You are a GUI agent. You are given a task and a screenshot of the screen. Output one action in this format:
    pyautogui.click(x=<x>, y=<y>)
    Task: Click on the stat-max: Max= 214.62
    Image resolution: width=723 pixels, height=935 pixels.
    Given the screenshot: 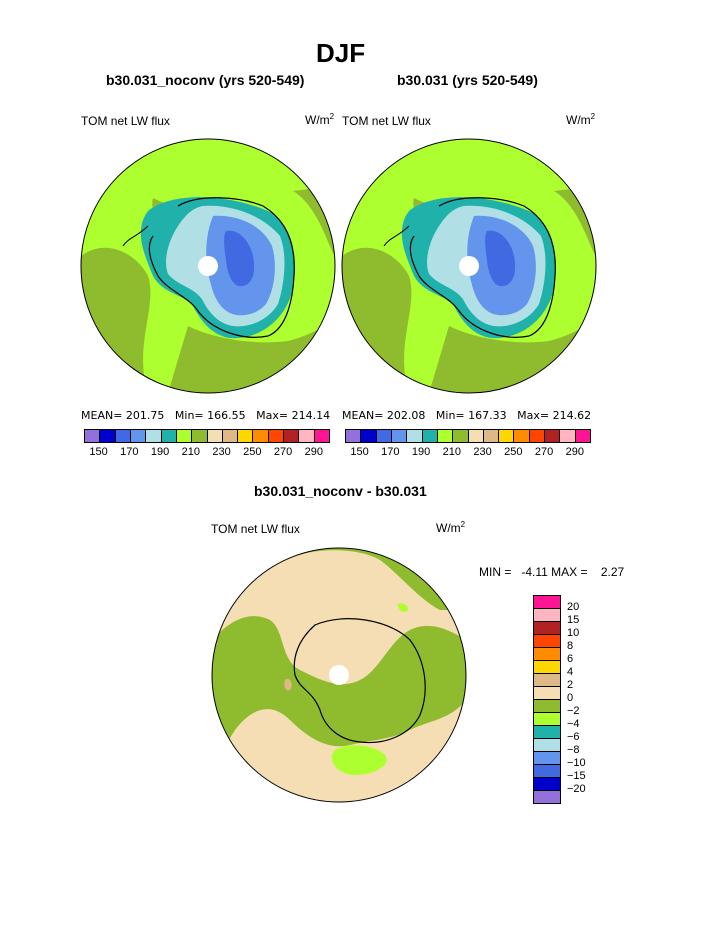 What is the action you would take?
    pyautogui.click(x=554, y=415)
    